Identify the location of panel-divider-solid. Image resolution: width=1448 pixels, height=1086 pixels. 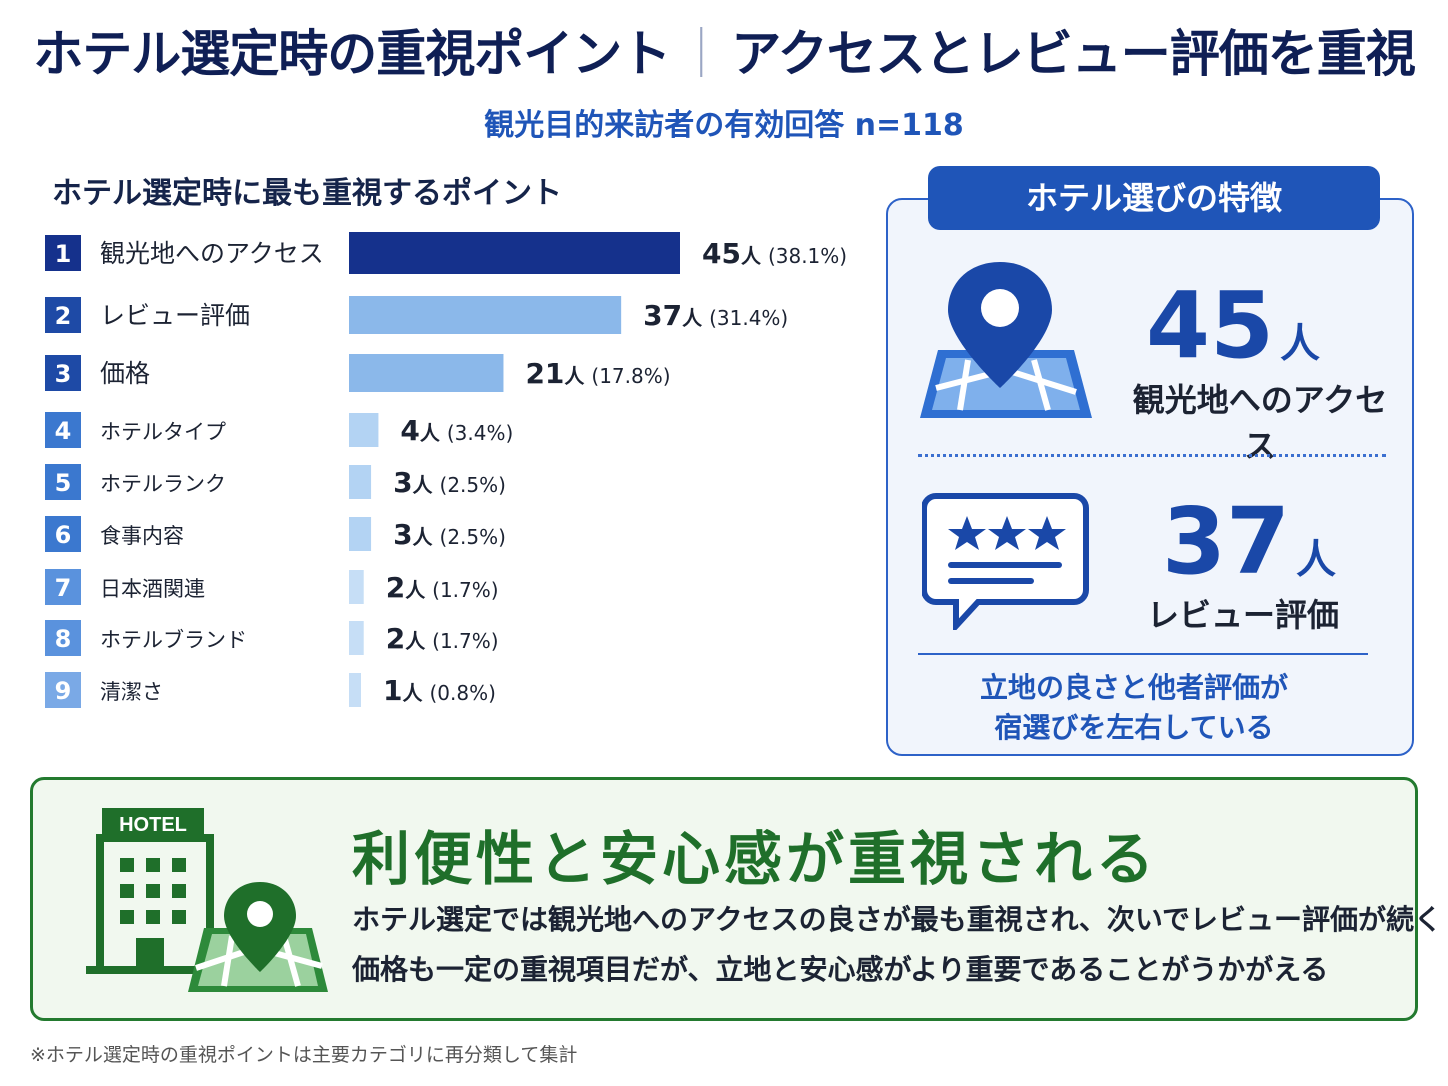
(1143, 654).